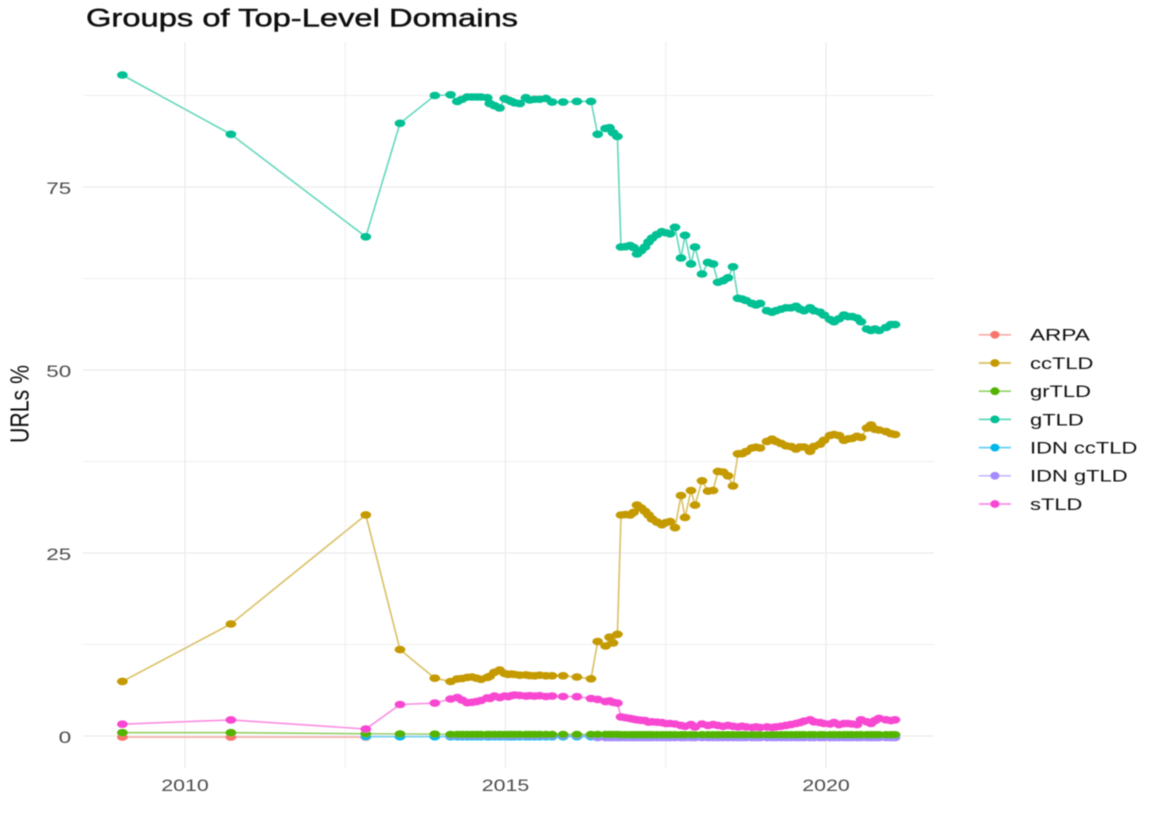  I want to click on svg-text: gTLD, so click(1057, 420).